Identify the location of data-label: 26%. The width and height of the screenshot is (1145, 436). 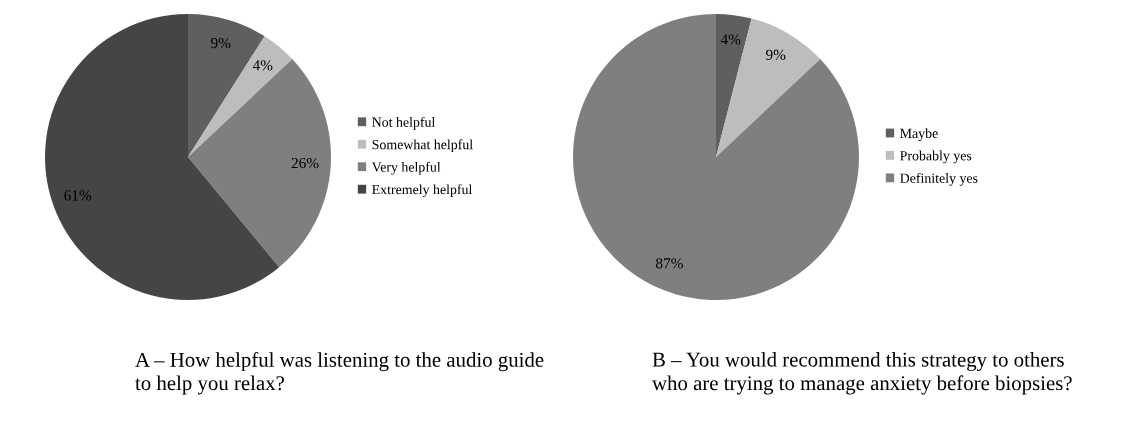
(305, 163).